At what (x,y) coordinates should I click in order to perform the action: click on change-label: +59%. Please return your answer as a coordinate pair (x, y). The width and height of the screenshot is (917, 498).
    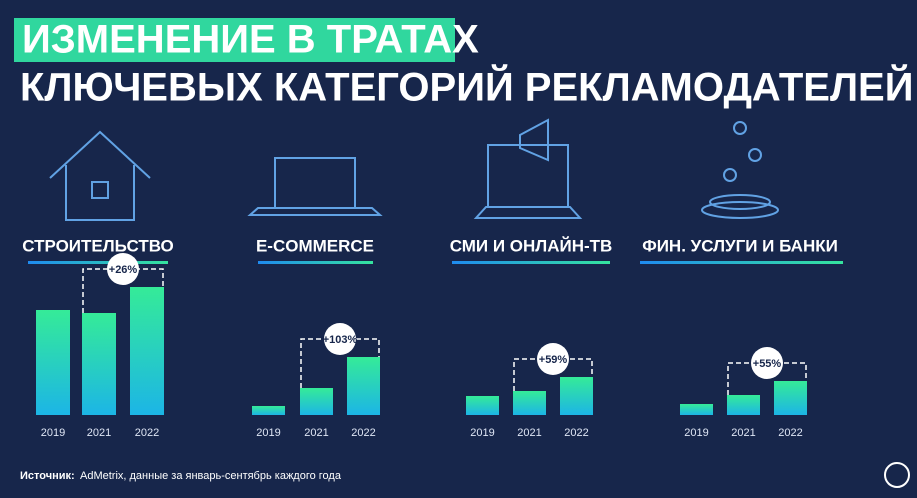
    Looking at the image, I should click on (553, 360).